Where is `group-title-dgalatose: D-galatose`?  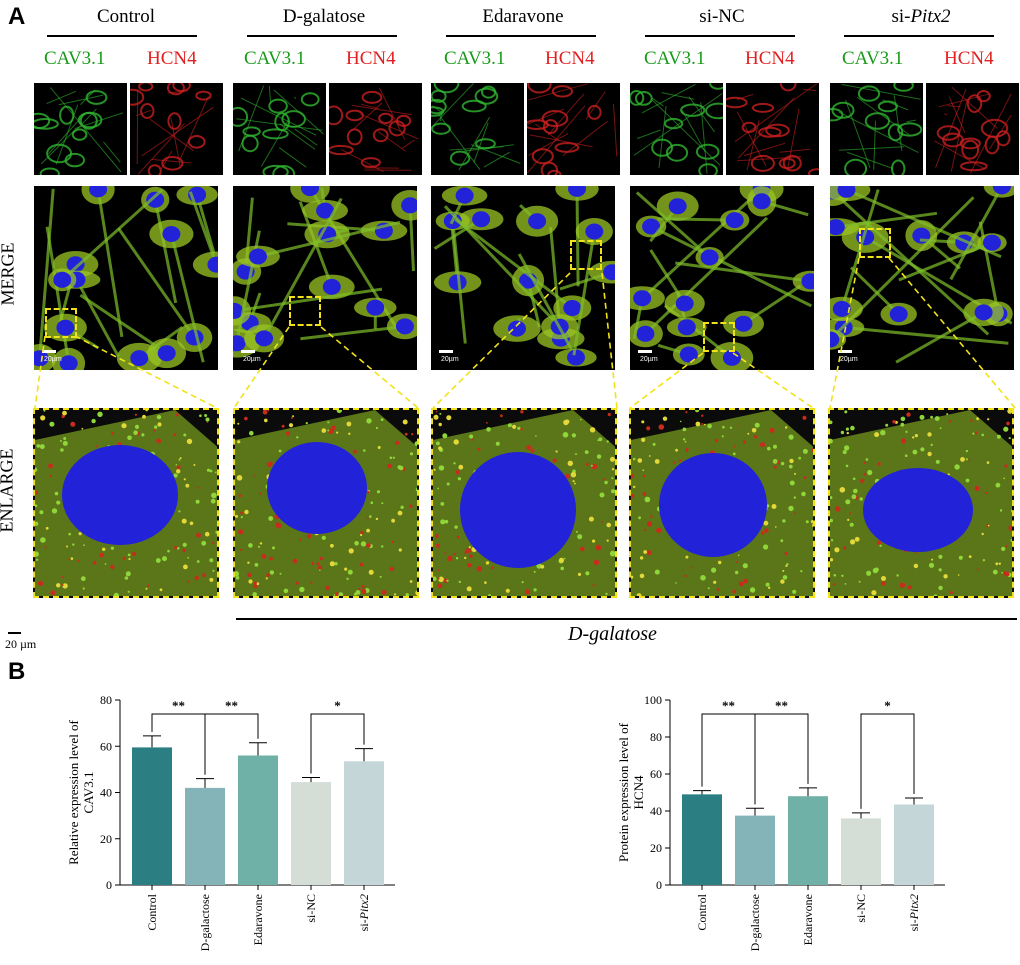
group-title-dgalatose: D-galatose is located at coordinates (324, 16).